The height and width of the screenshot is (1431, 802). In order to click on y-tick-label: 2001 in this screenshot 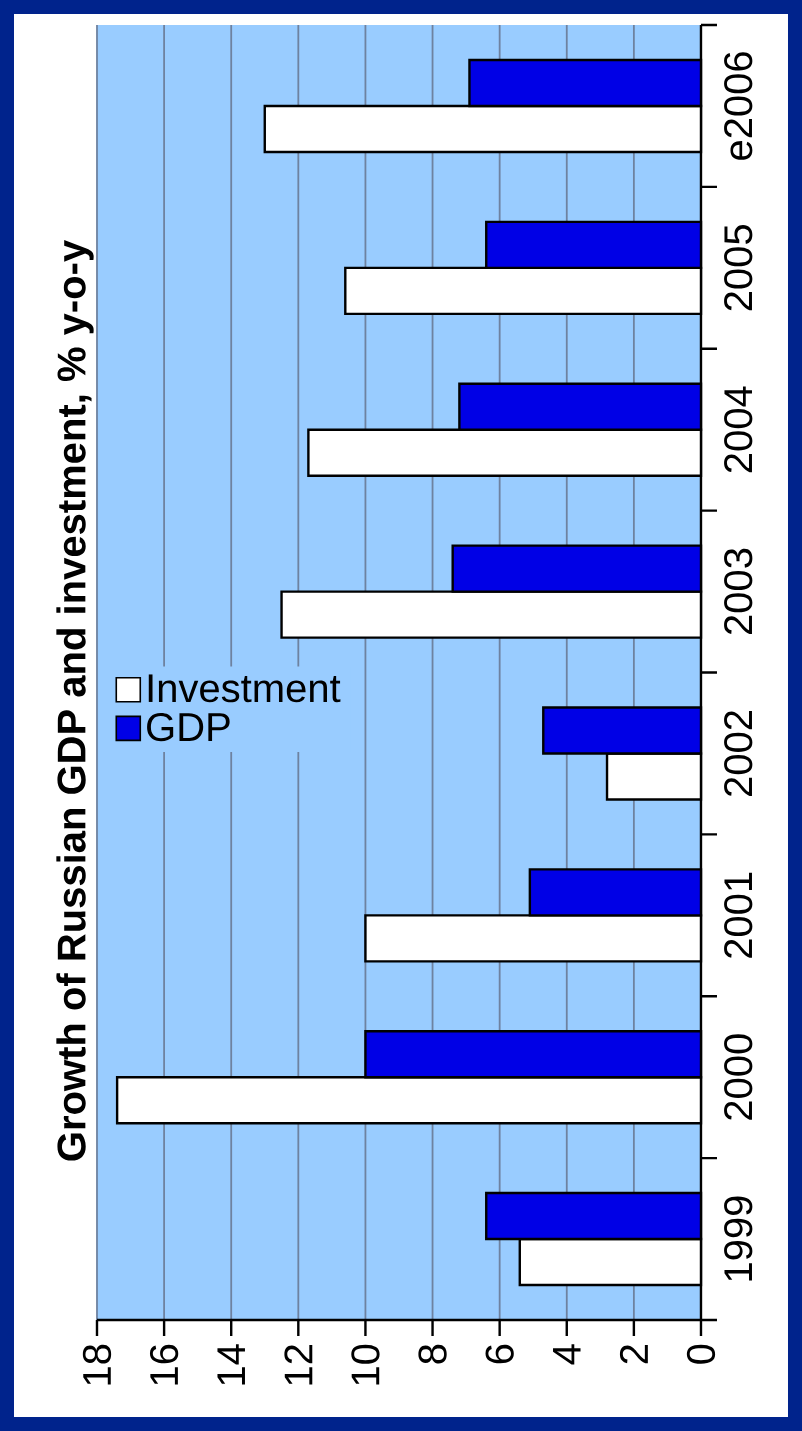, I will do `click(738, 915)`.